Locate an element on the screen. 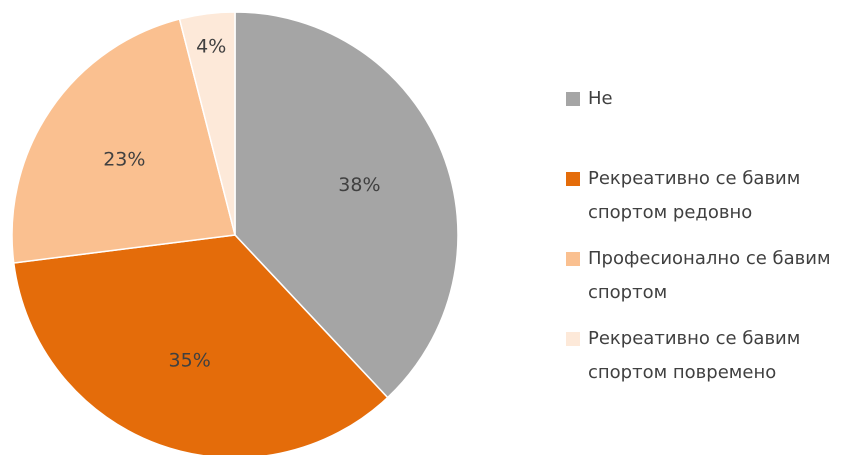 The image size is (845, 455). legend-label: Не is located at coordinates (600, 98).